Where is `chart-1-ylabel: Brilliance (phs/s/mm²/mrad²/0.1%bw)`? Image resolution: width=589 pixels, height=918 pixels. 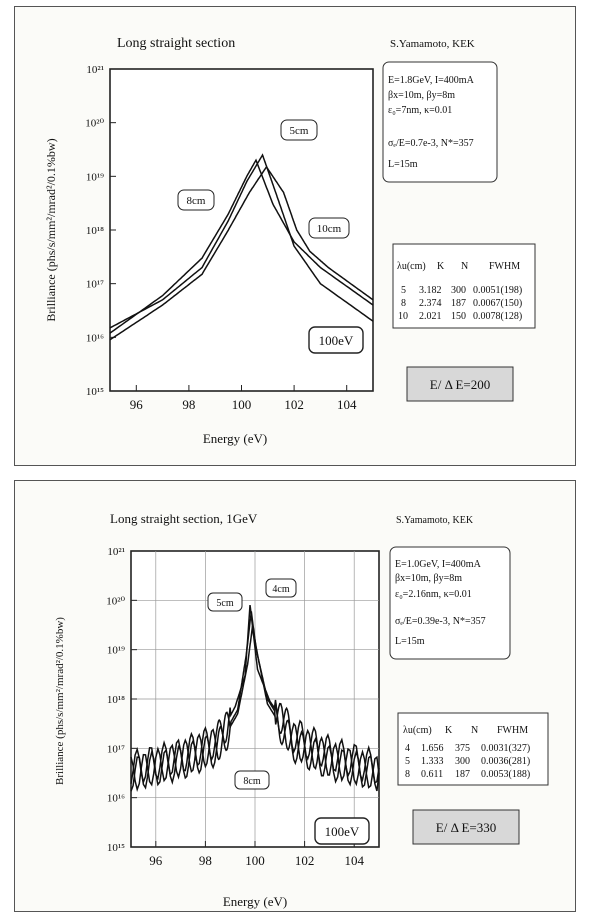
chart-1-ylabel: Brilliance (phs/s/mm²/mrad²/0.1%bw) is located at coordinates (51, 229).